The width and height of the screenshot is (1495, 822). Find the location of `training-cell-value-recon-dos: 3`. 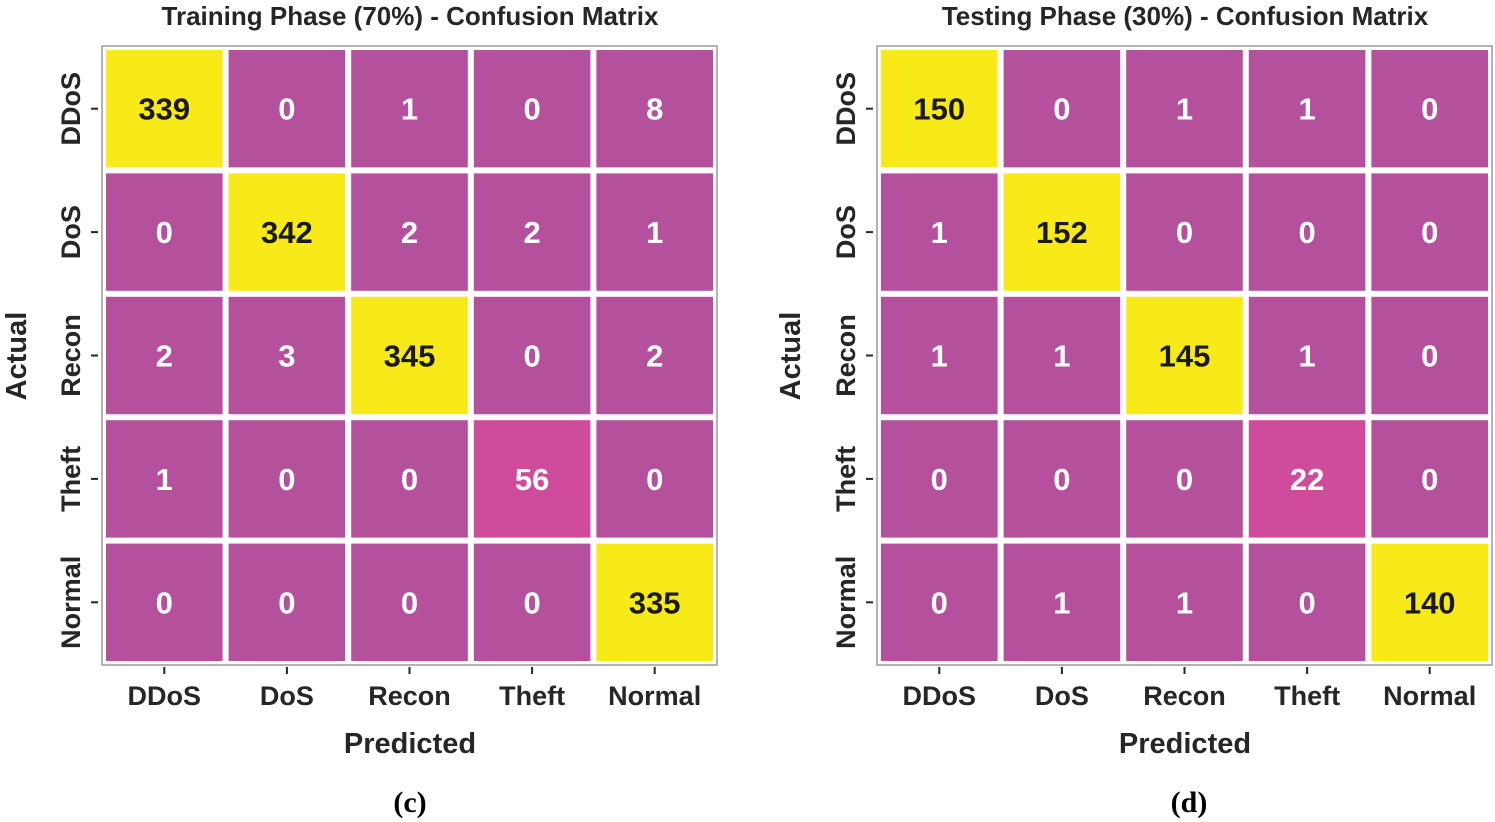

training-cell-value-recon-dos: 3 is located at coordinates (286, 356).